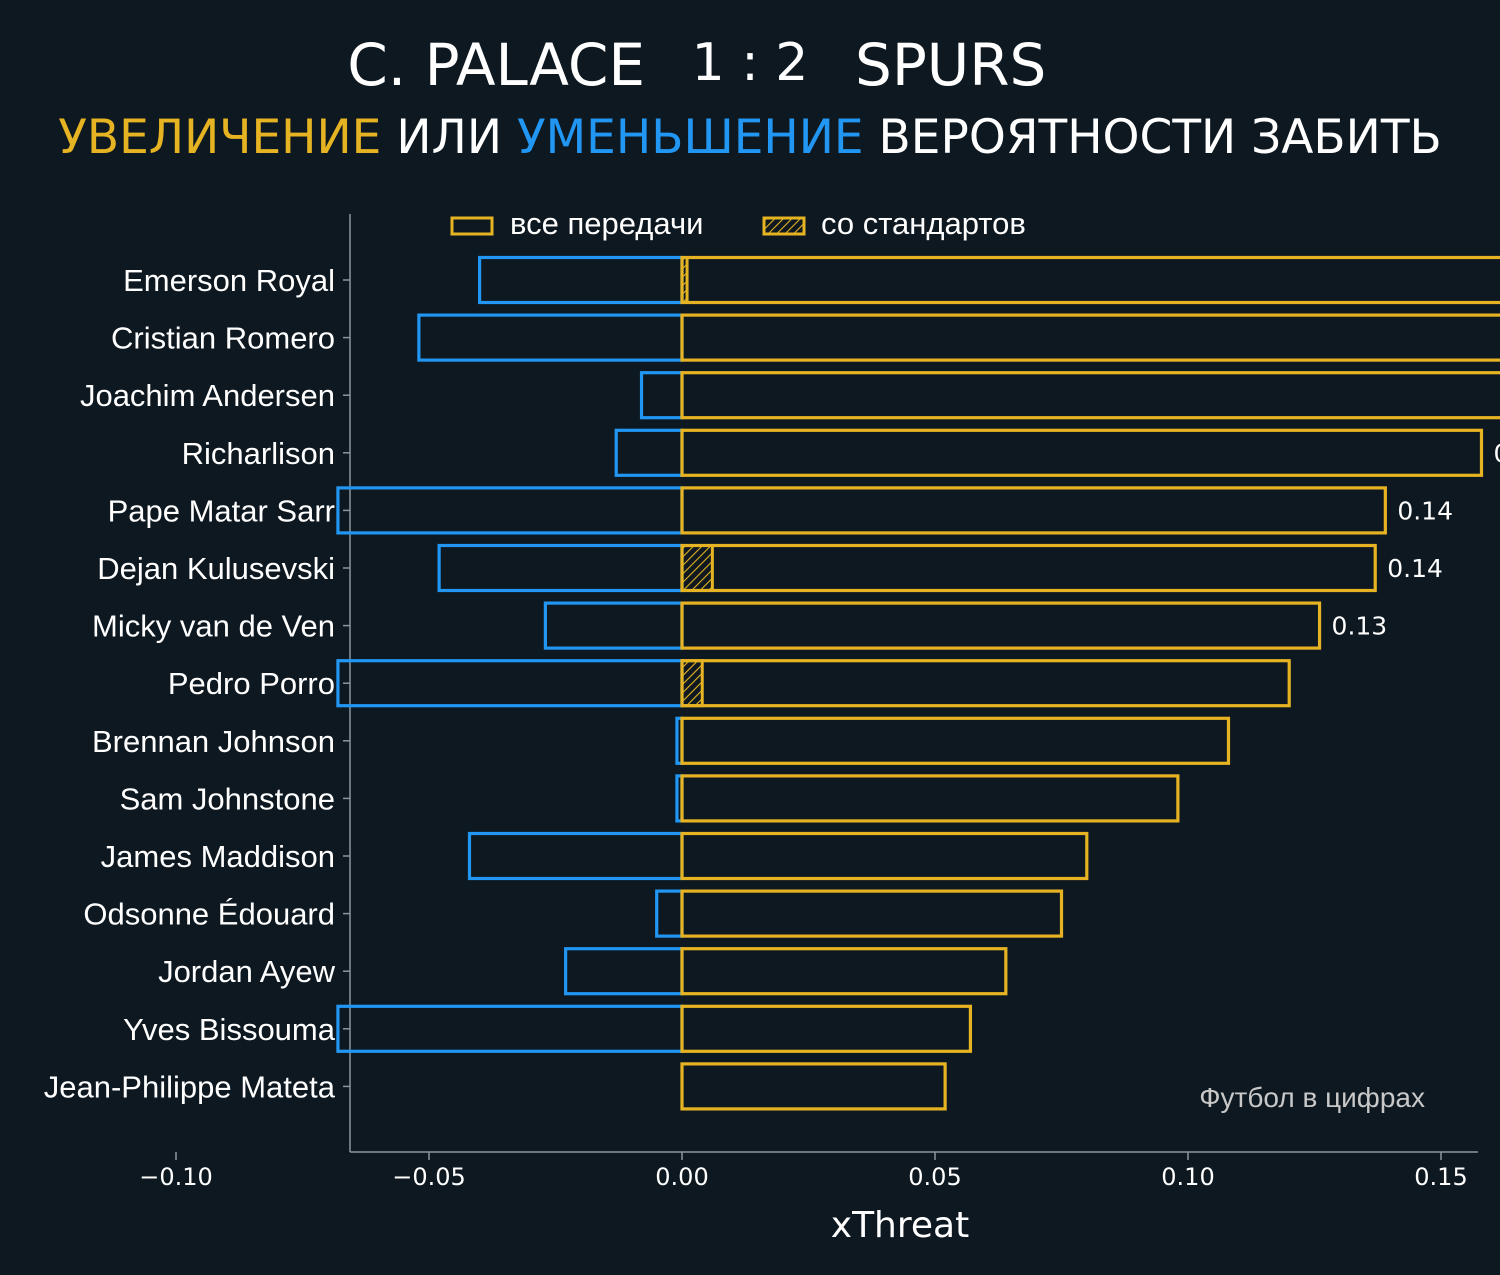  I want to click on player-label: Cristian Romero, so click(223, 338).